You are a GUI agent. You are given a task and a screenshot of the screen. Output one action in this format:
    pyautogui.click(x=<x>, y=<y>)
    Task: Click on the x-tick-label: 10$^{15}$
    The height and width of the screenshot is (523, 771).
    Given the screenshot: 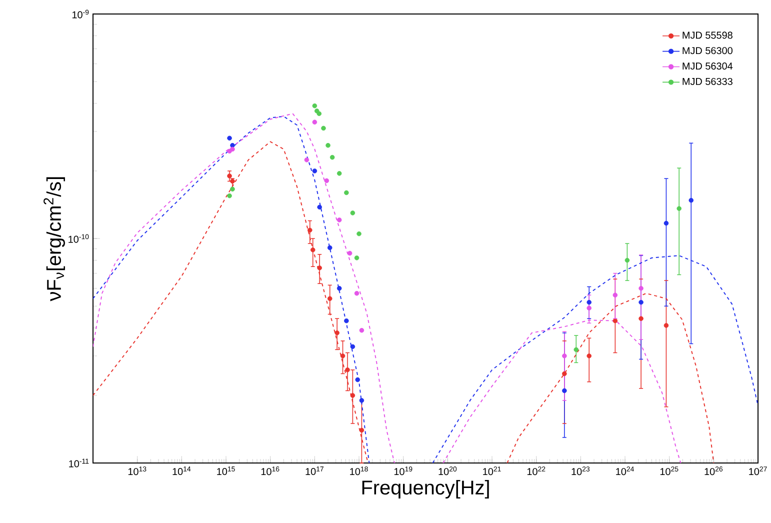 What is the action you would take?
    pyautogui.click(x=226, y=471)
    